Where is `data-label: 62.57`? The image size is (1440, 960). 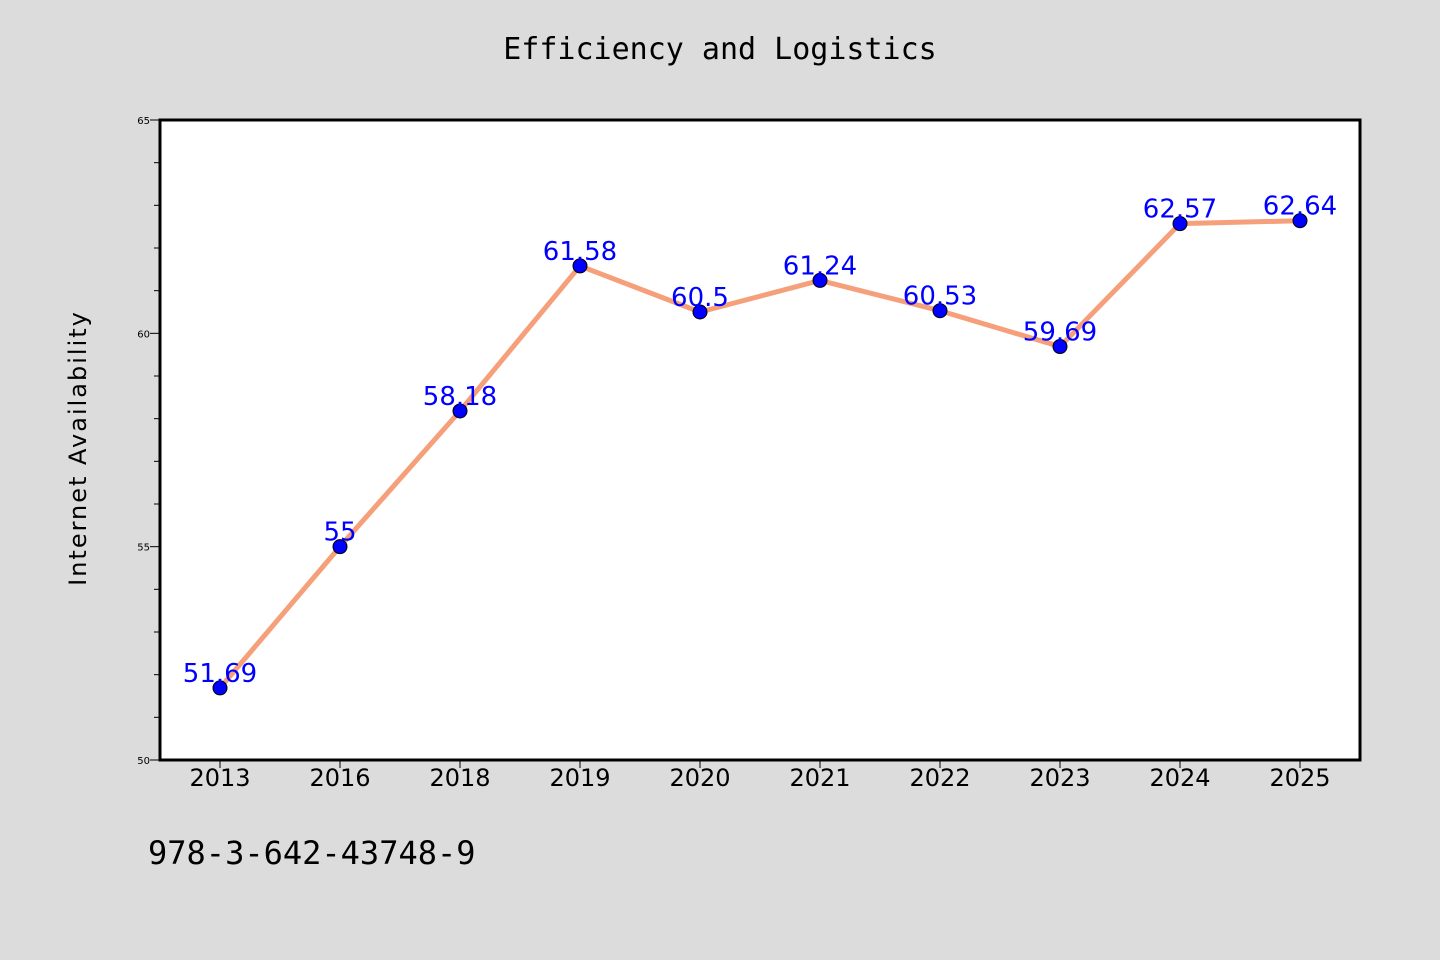
data-label: 62.57 is located at coordinates (1180, 210).